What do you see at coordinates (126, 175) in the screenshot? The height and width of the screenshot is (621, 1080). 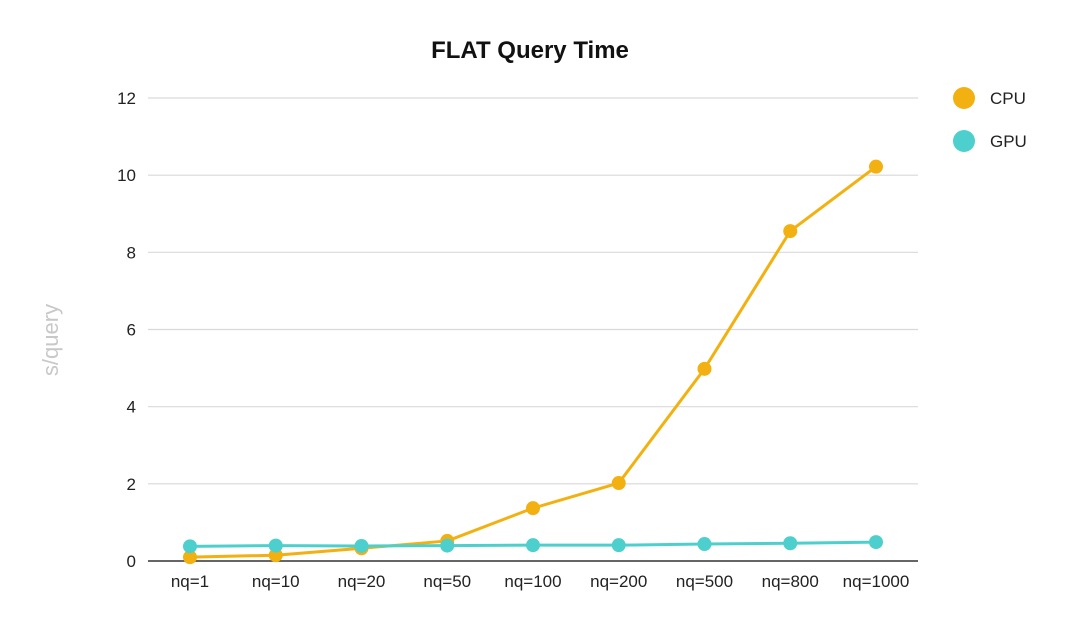 I see `y-tick-label: 10` at bounding box center [126, 175].